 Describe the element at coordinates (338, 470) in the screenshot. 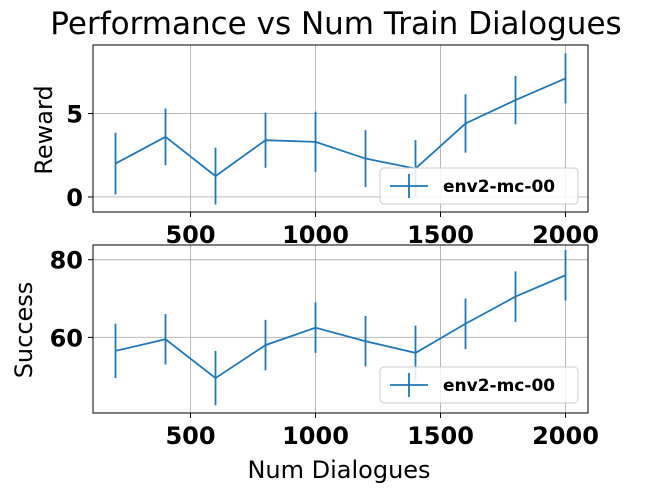

I see `x-axis-label: Num Dialogues` at that location.